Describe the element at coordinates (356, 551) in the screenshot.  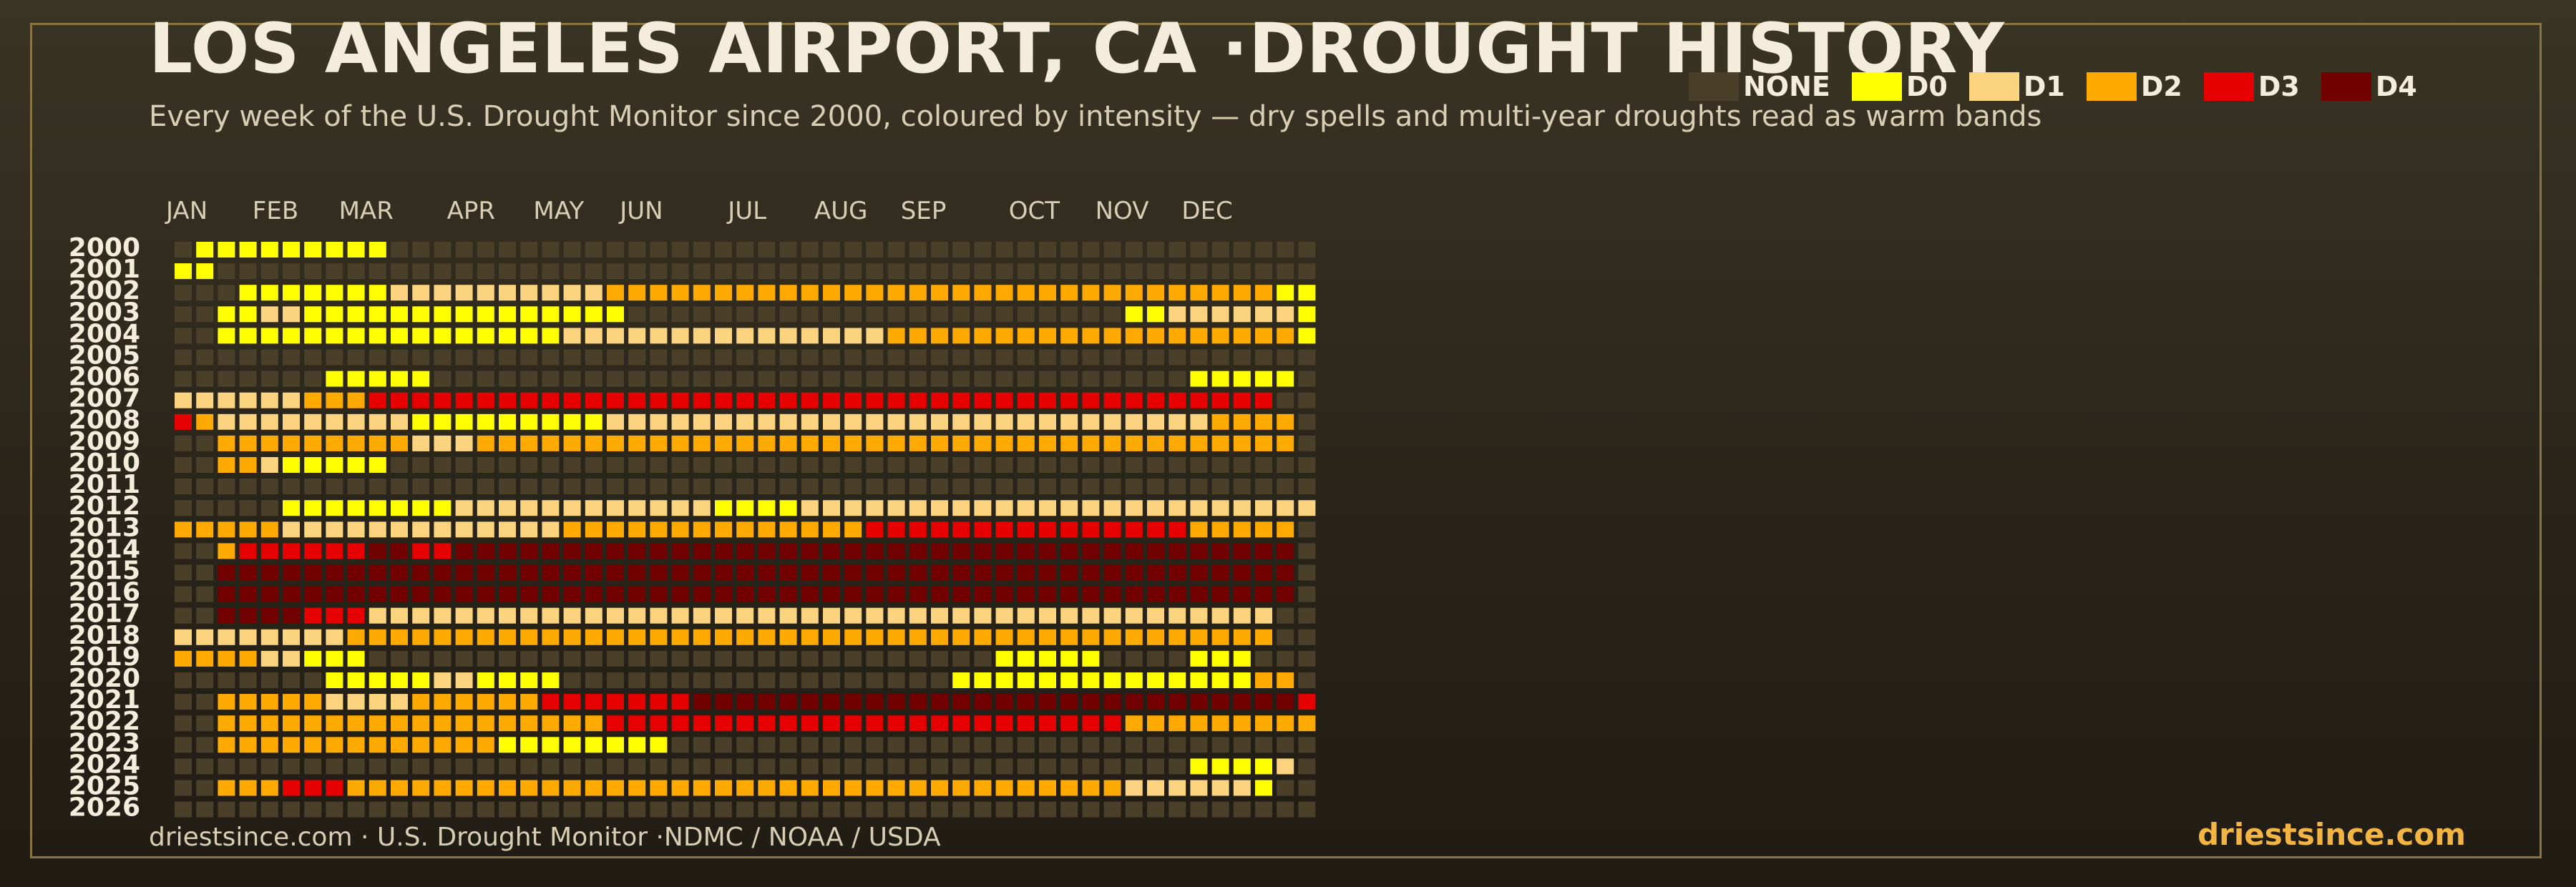
I see `cell-2014-w9` at that location.